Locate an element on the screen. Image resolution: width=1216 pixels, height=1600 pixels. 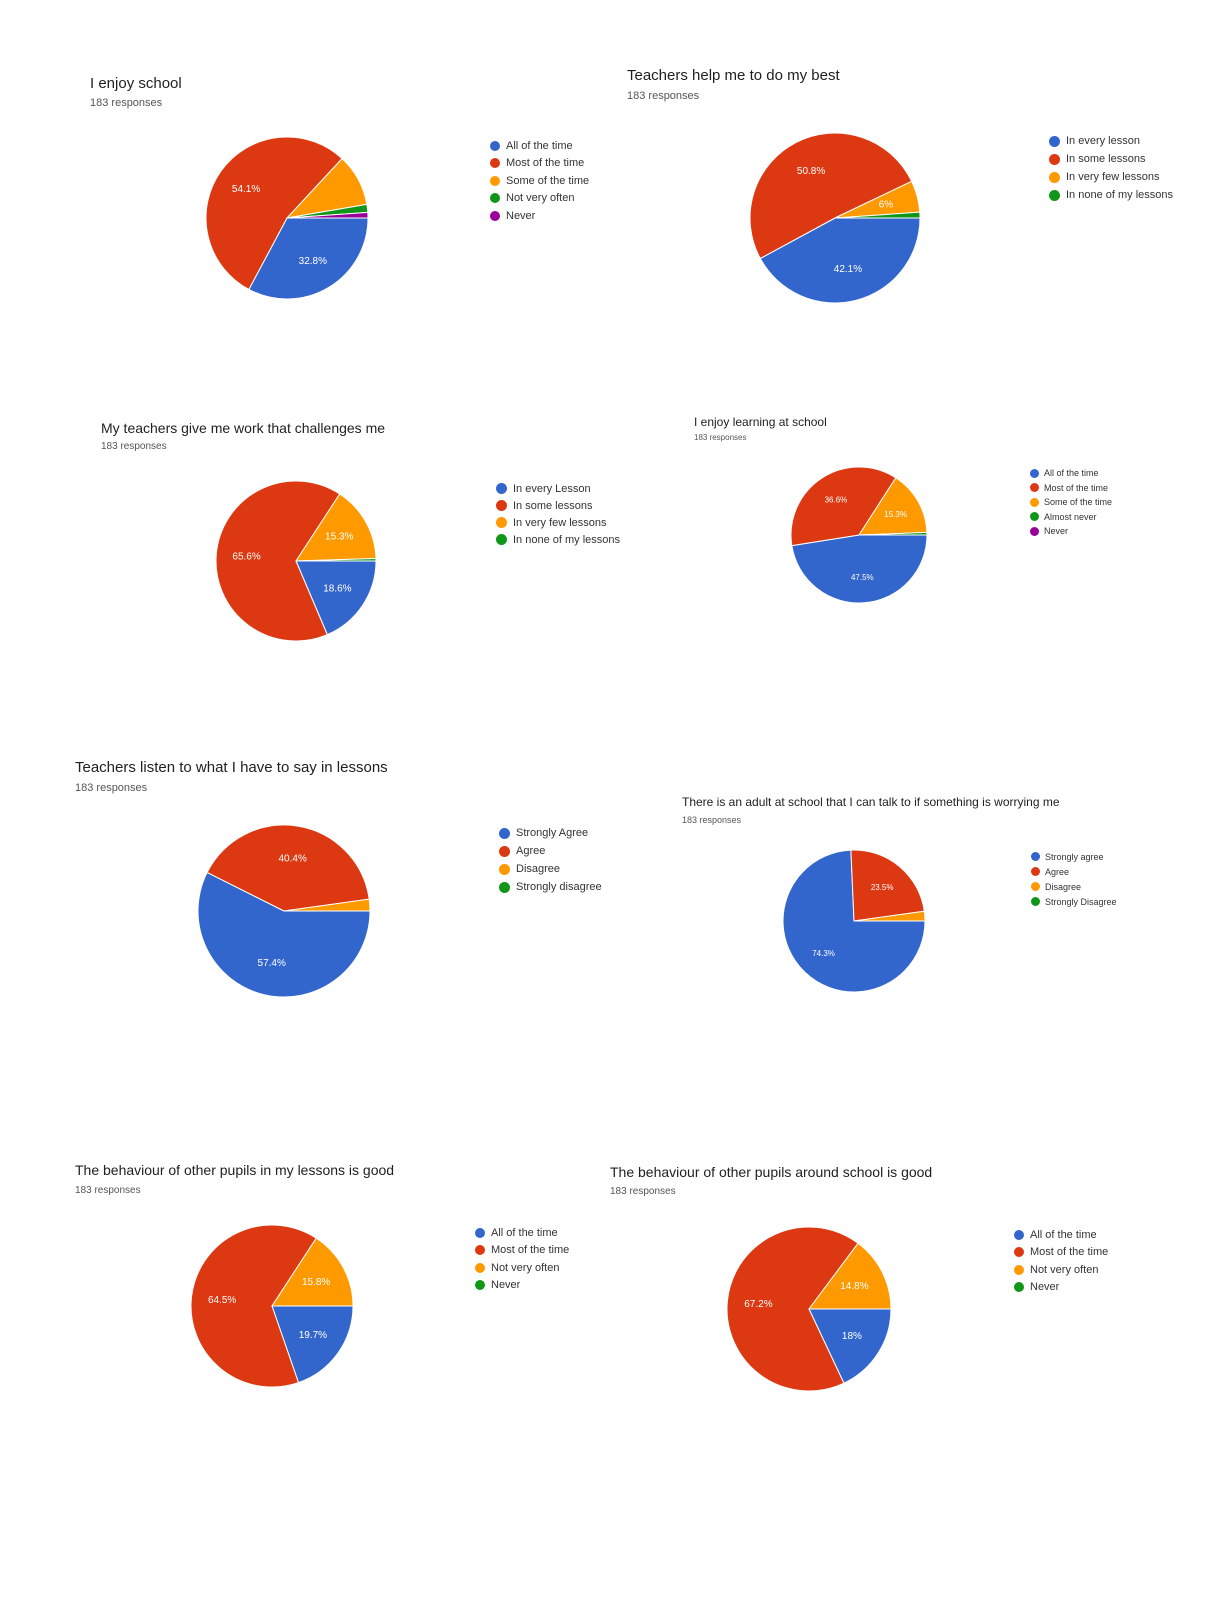
legend-label: Almost never is located at coordinates (1070, 516).